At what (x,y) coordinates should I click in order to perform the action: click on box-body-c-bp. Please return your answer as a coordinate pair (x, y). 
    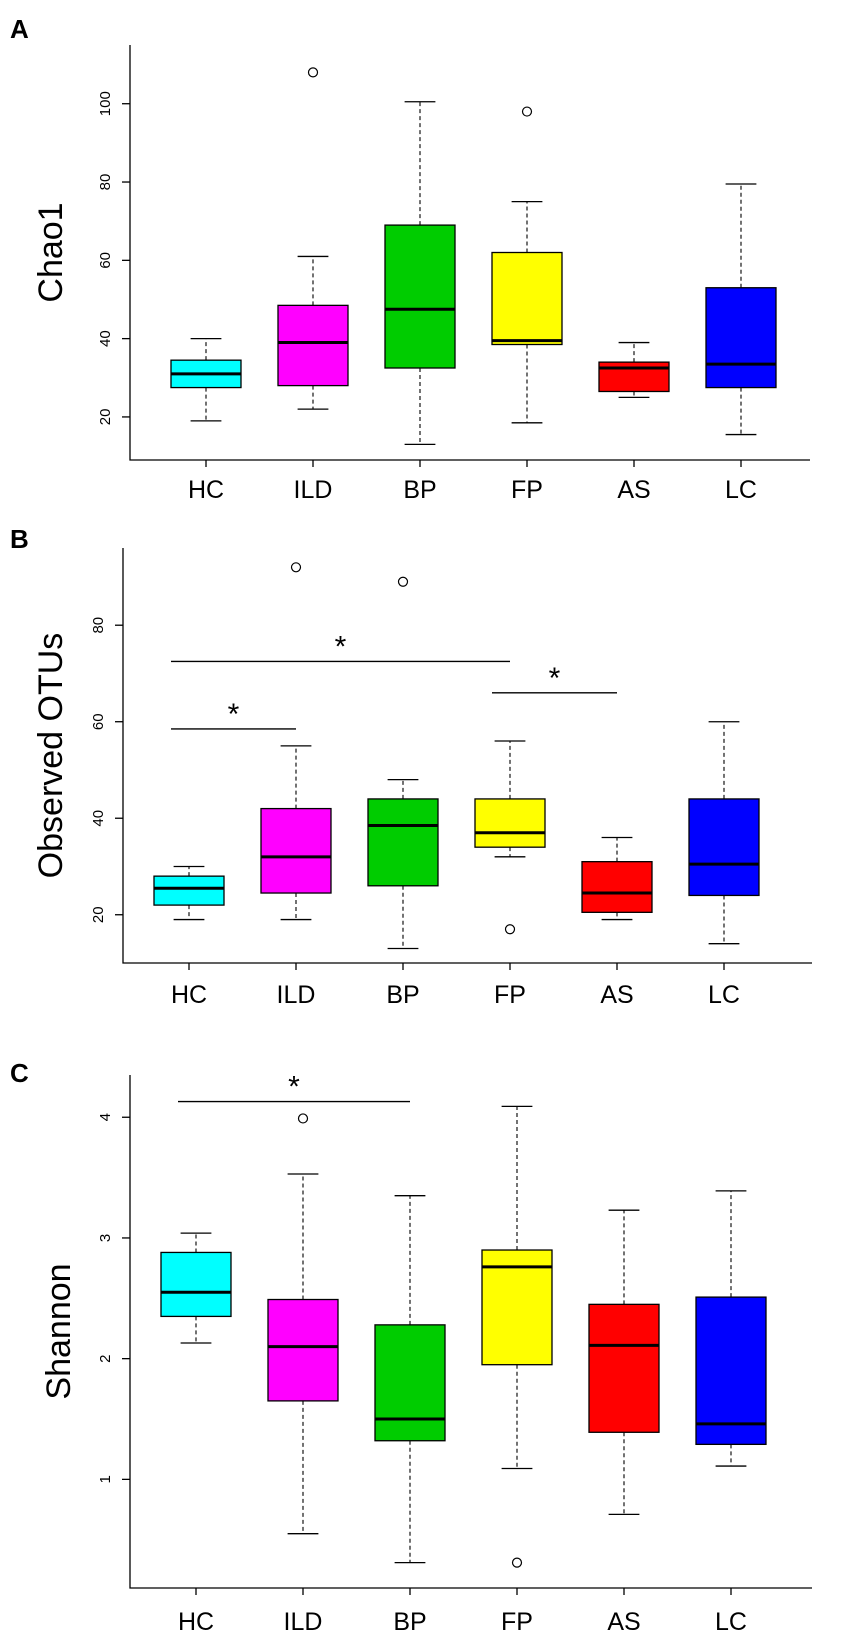
    Looking at the image, I should click on (410, 1383).